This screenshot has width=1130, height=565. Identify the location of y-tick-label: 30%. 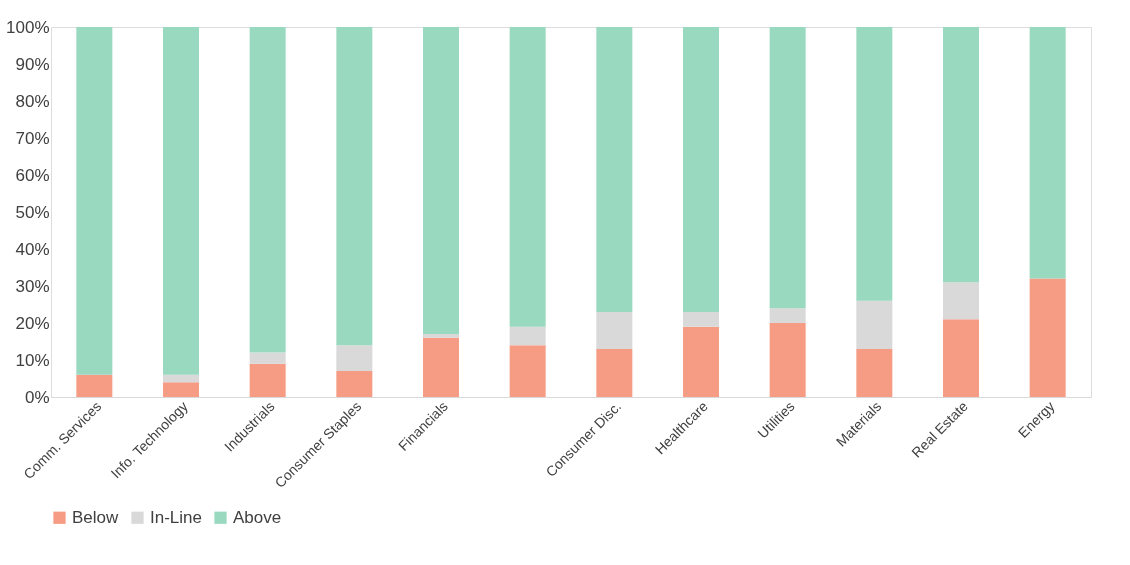
(32, 286).